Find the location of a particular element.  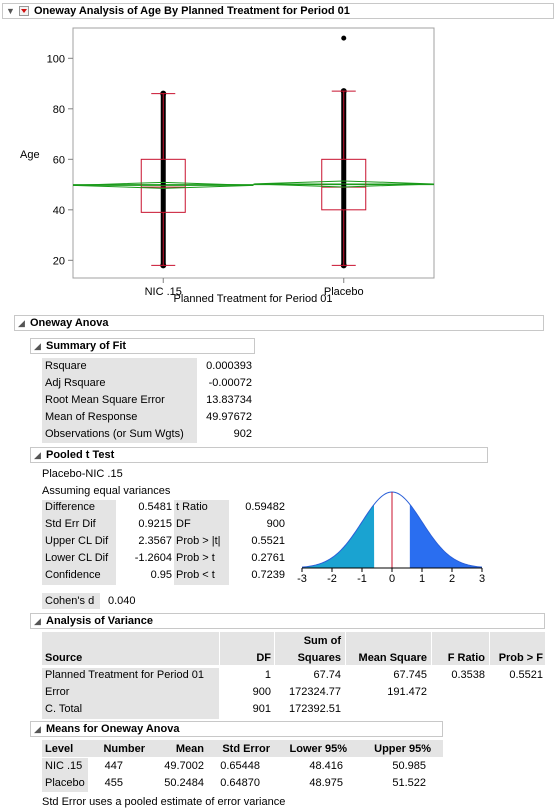

aov-source: Error is located at coordinates (57, 692).